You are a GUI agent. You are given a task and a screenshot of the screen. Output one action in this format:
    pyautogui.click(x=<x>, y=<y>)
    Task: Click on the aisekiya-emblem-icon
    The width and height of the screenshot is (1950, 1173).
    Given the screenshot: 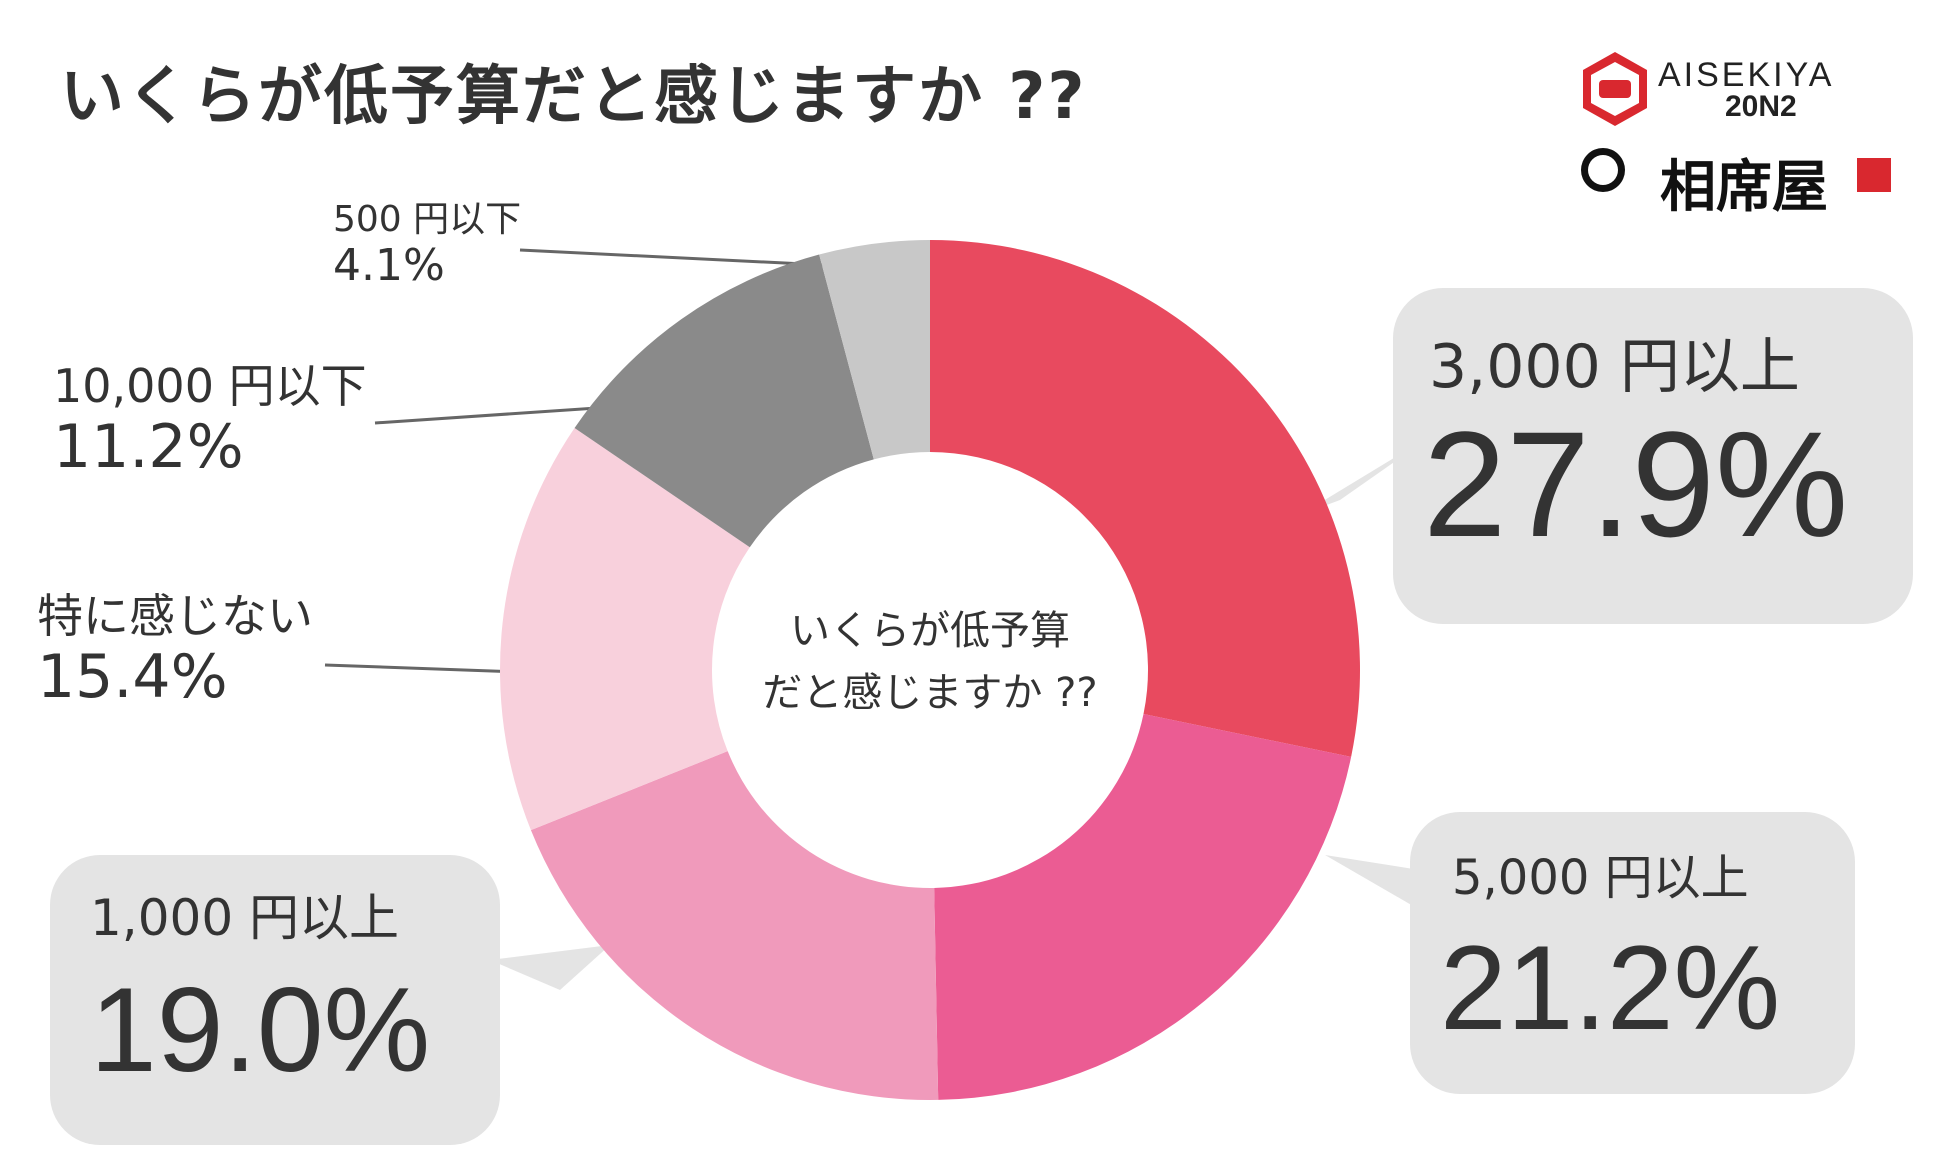 What is the action you would take?
    pyautogui.click(x=1736, y=122)
    